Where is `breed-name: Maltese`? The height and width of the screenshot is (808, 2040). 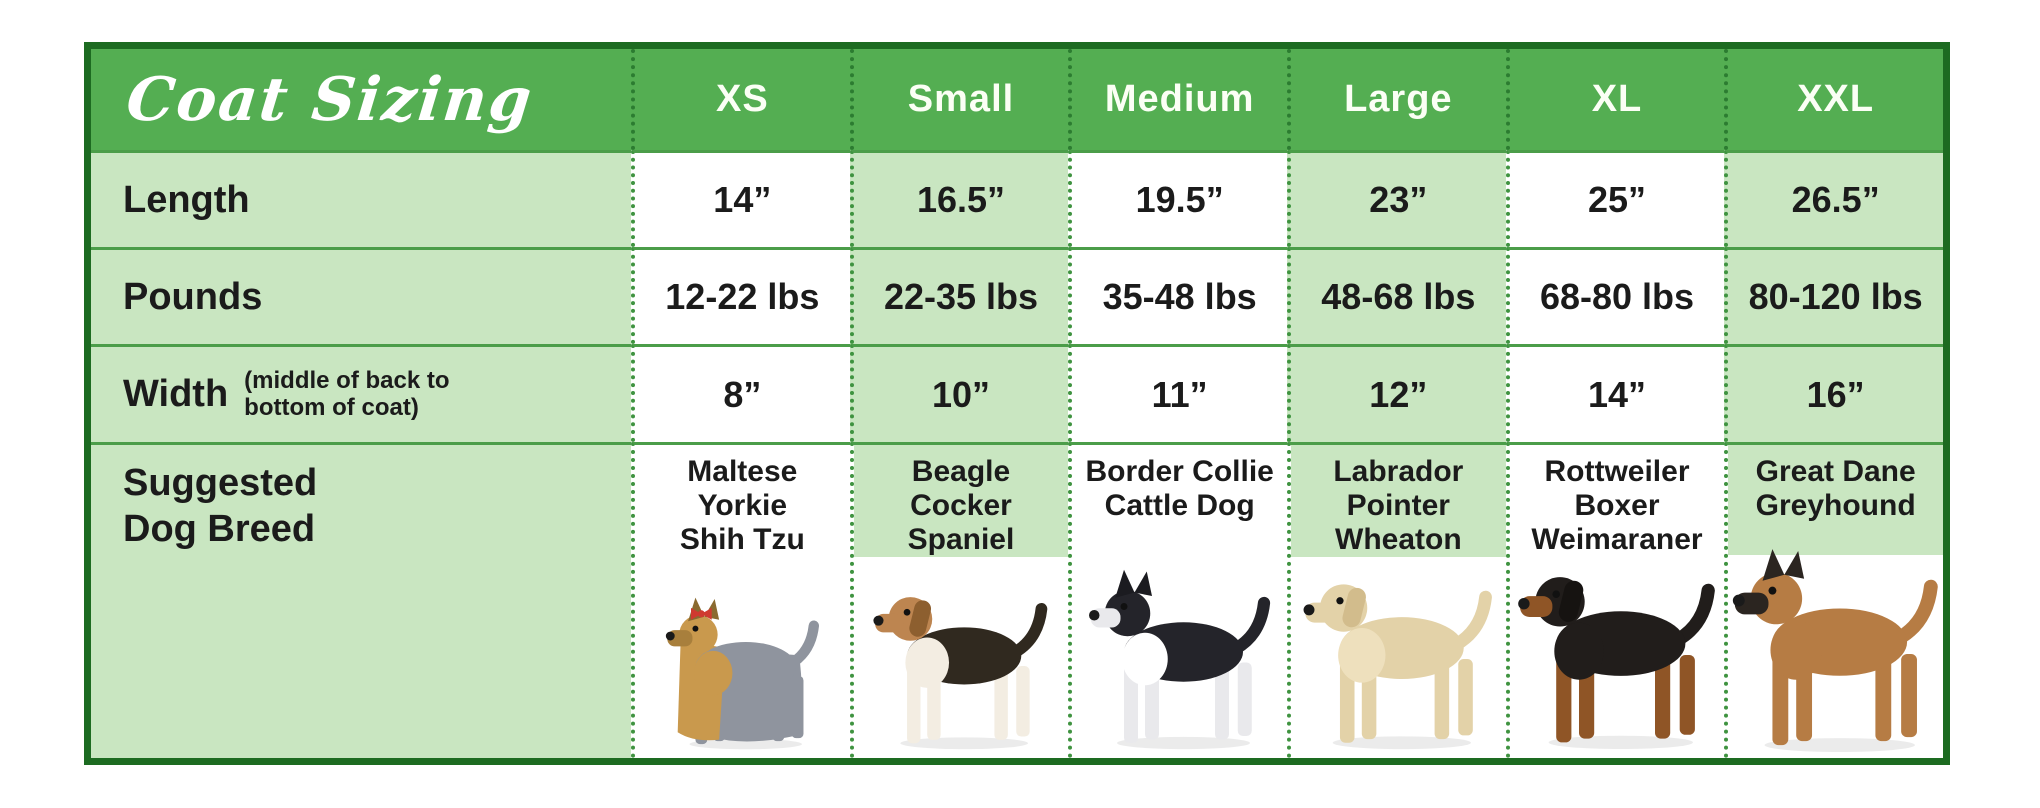
breed-name: Maltese is located at coordinates (742, 471).